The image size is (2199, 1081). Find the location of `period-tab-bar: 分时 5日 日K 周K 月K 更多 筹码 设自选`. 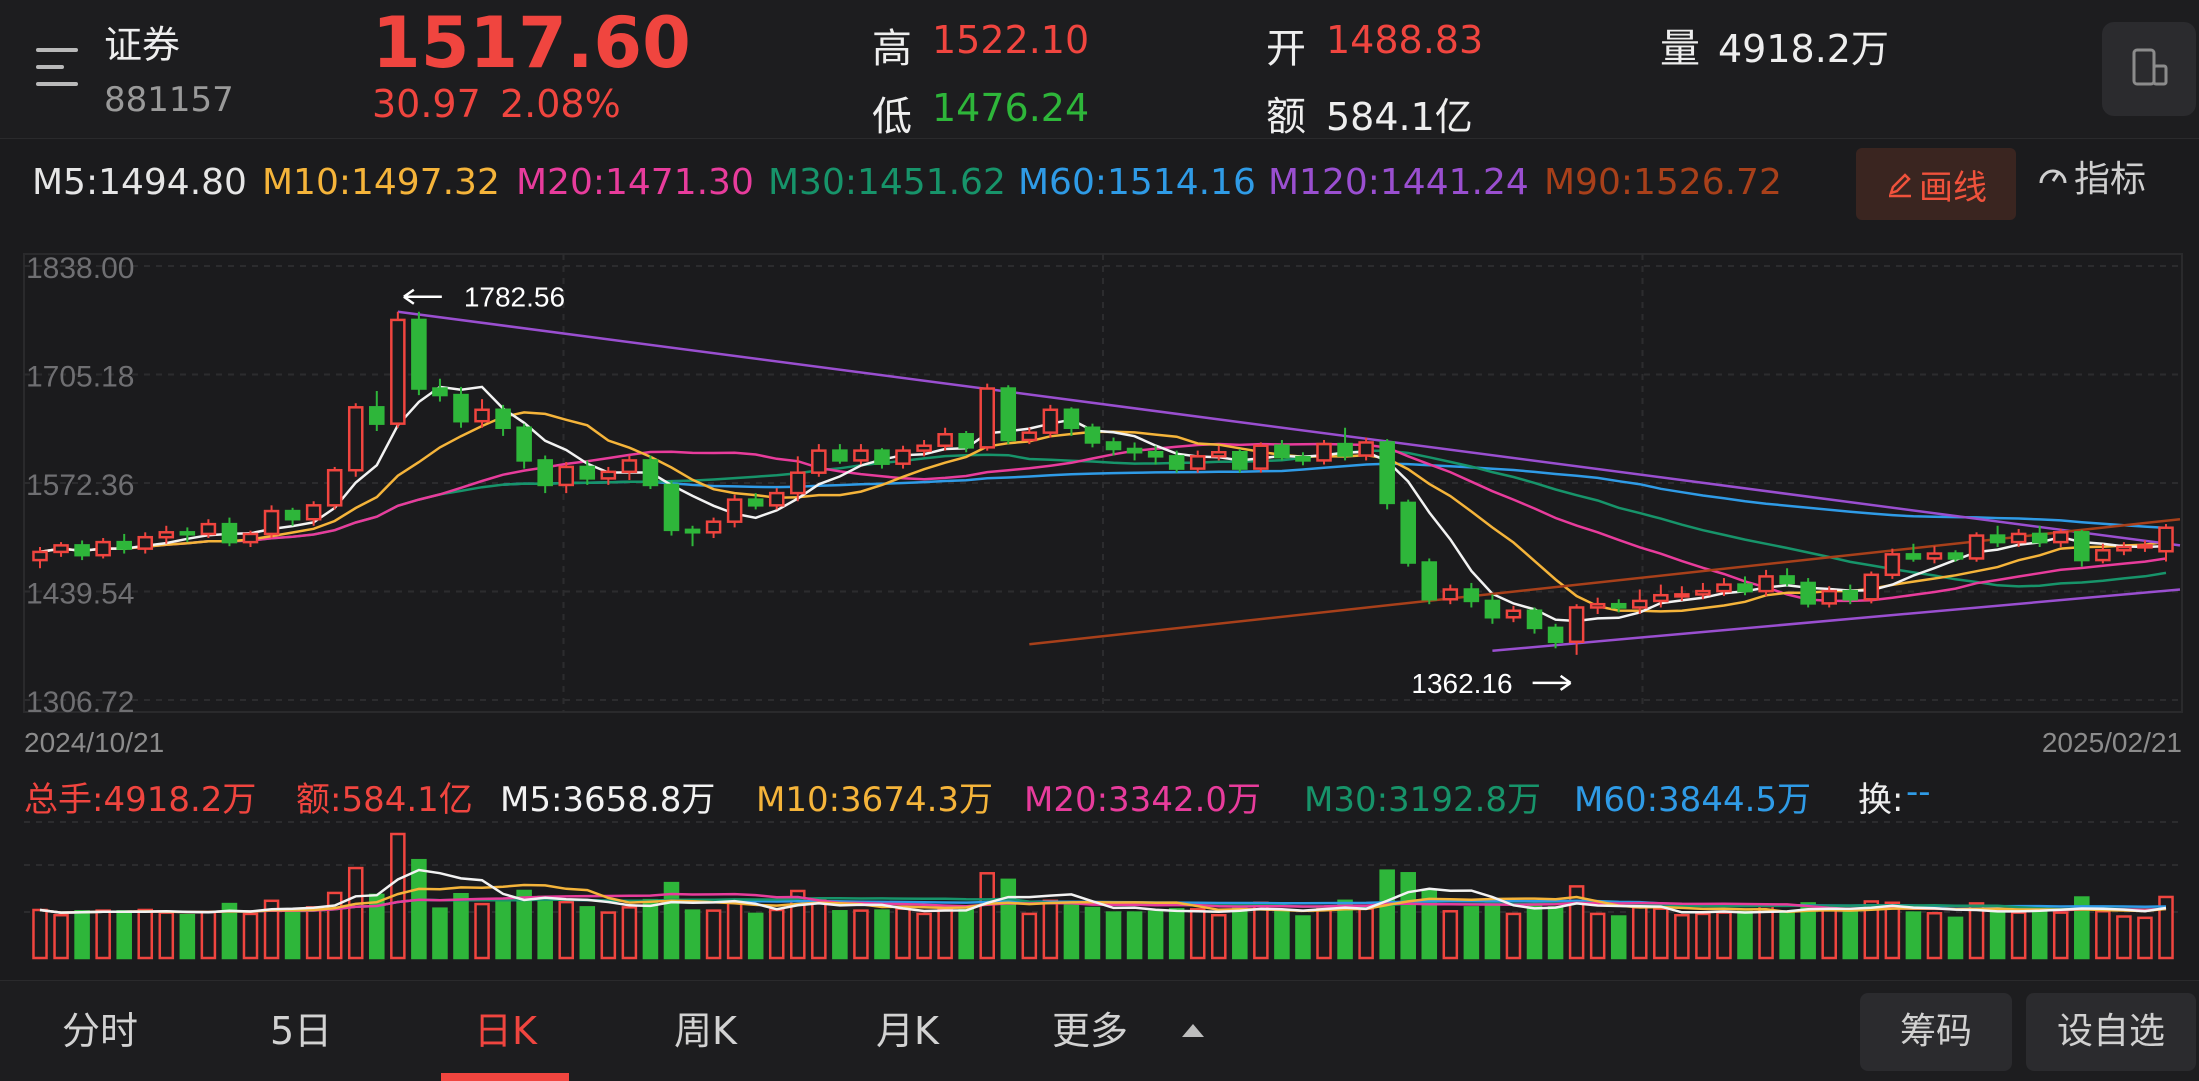

period-tab-bar: 分时 5日 日K 周K 月K 更多 筹码 设自选 is located at coordinates (1099, 1030).